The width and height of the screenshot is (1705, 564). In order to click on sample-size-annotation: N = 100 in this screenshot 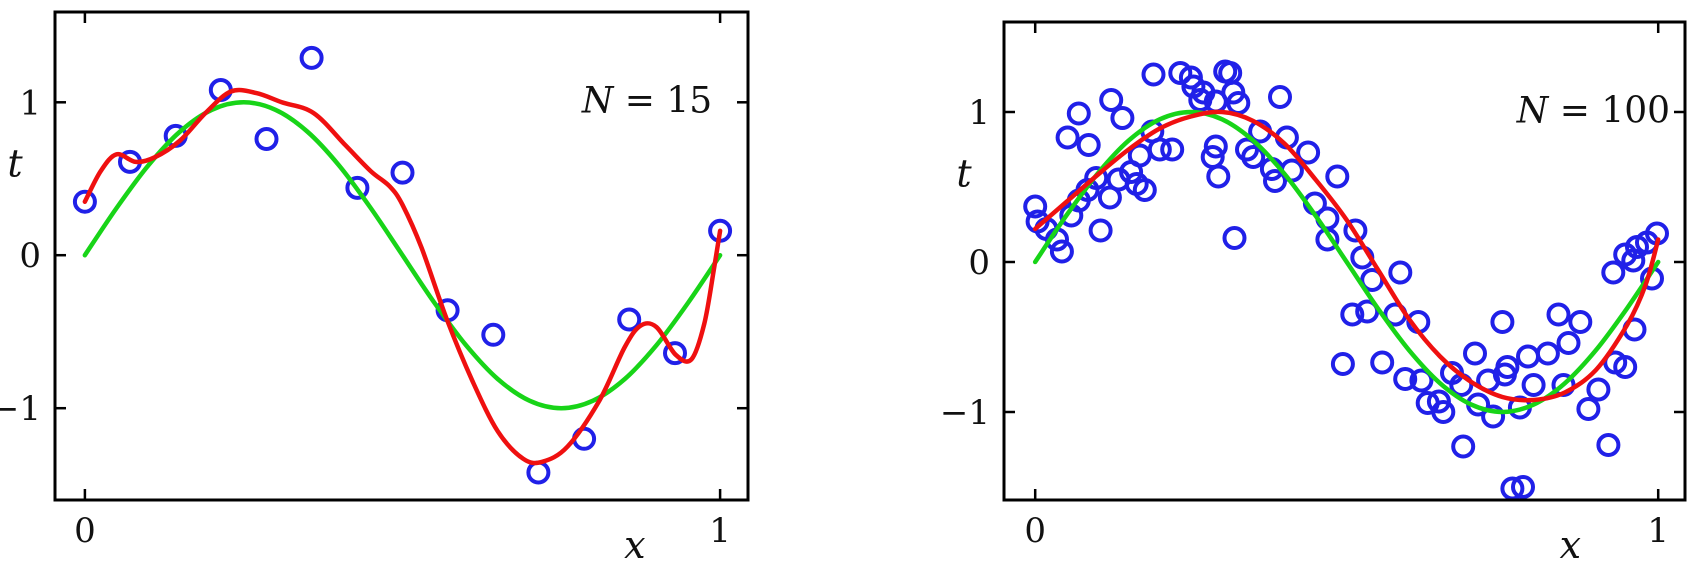, I will do `click(1593, 111)`.